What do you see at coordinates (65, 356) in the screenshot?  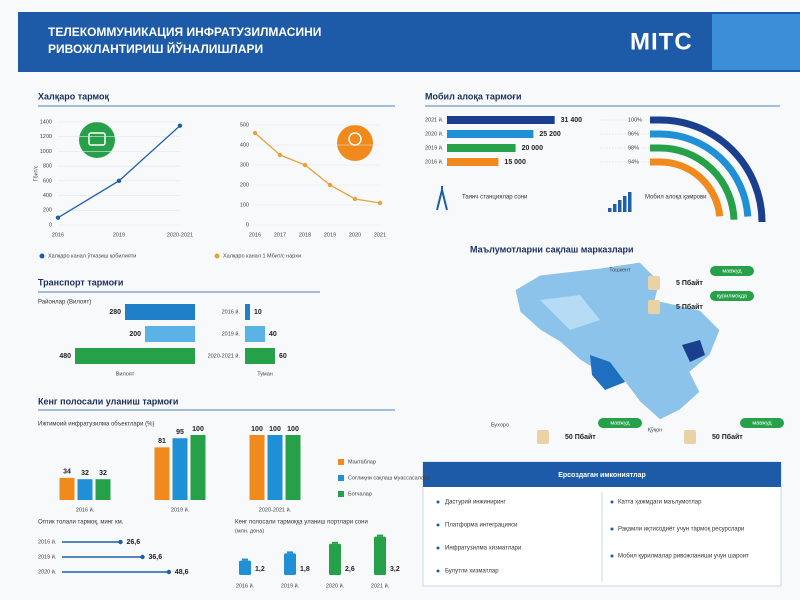 I see `value-label: 480` at bounding box center [65, 356].